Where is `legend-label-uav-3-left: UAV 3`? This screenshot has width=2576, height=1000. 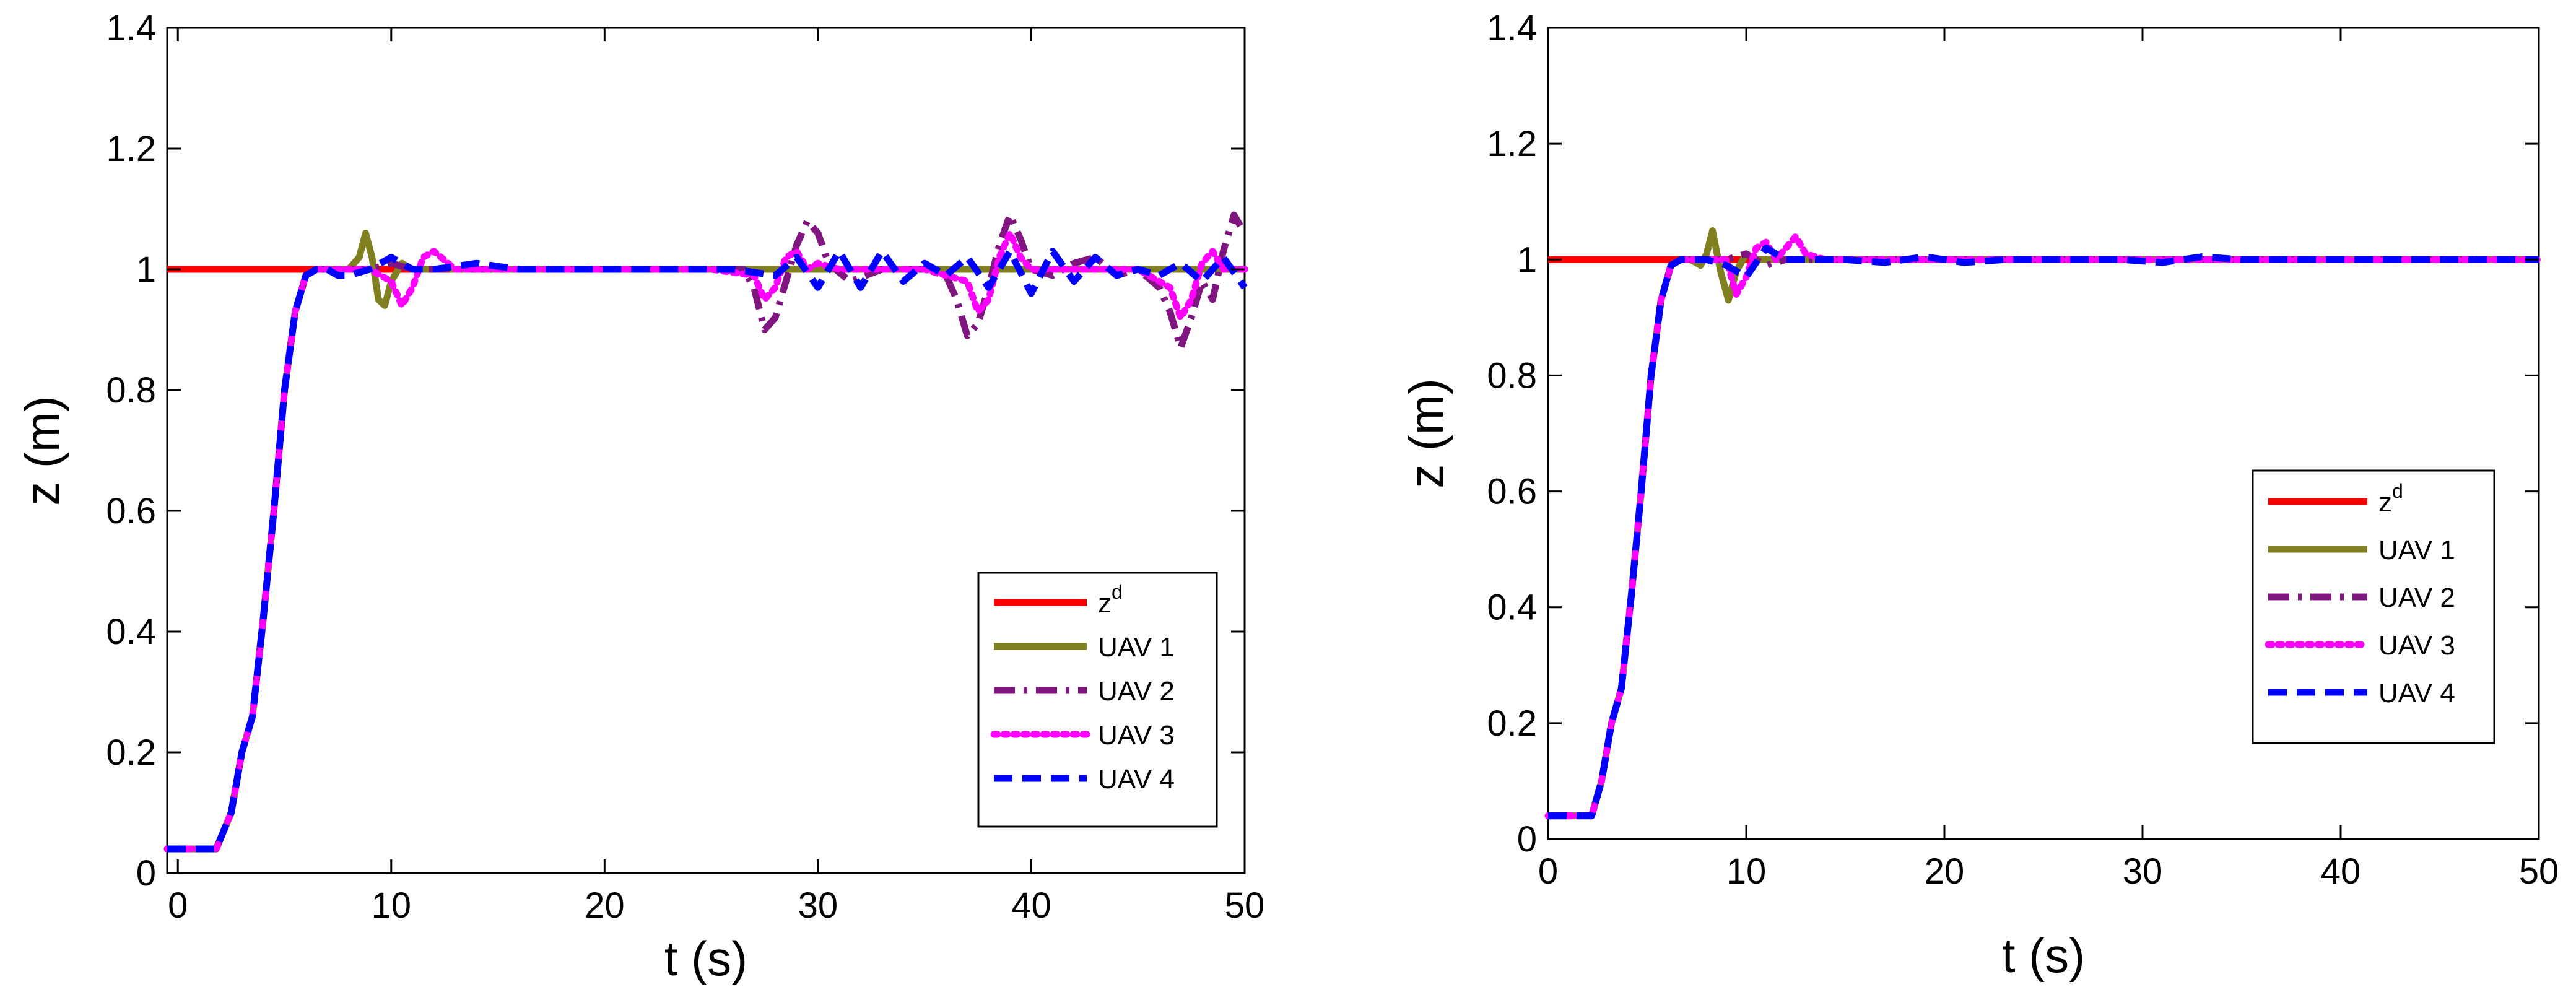 legend-label-uav-3-left: UAV 3 is located at coordinates (1136, 735).